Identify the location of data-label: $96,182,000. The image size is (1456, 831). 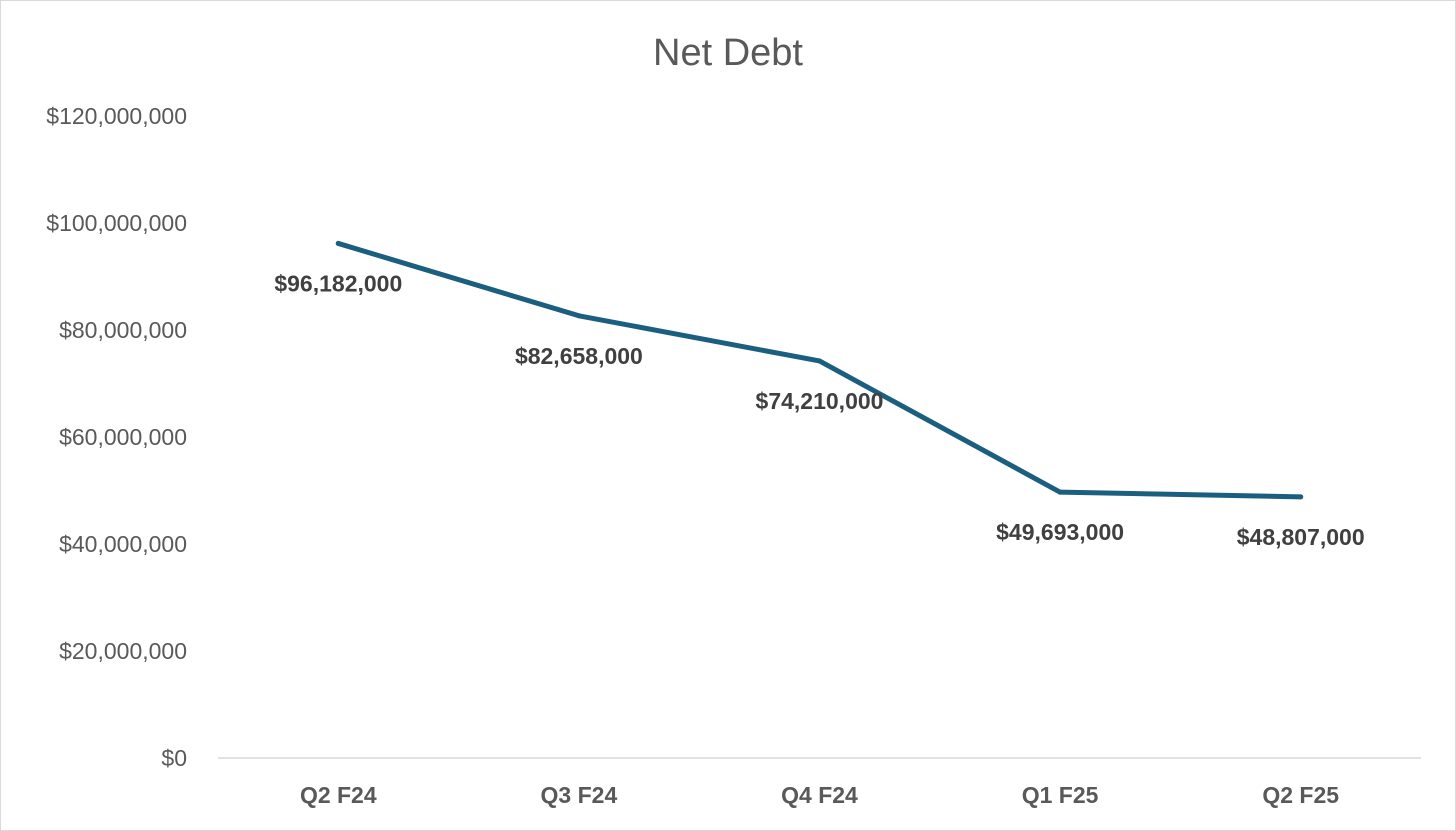
(338, 283).